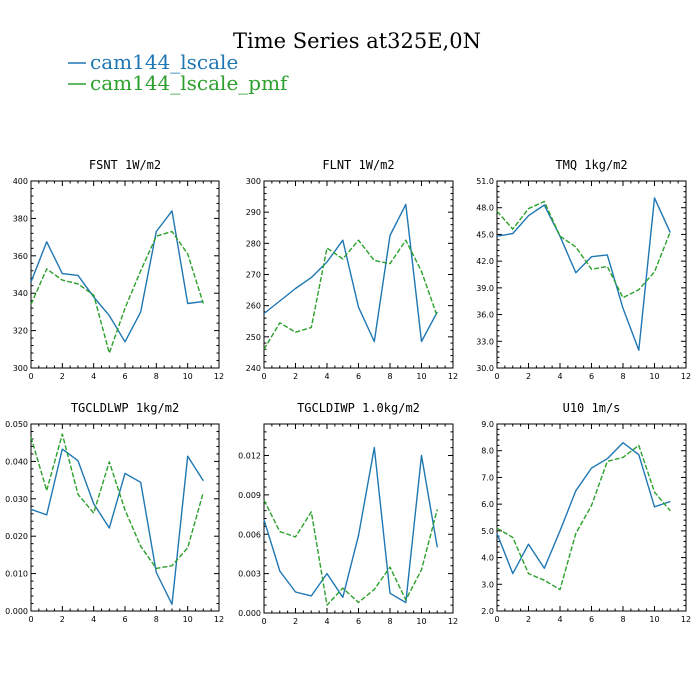 This screenshot has width=700, height=700. I want to click on panel-title: TMQ 1kg/m2, so click(591, 165).